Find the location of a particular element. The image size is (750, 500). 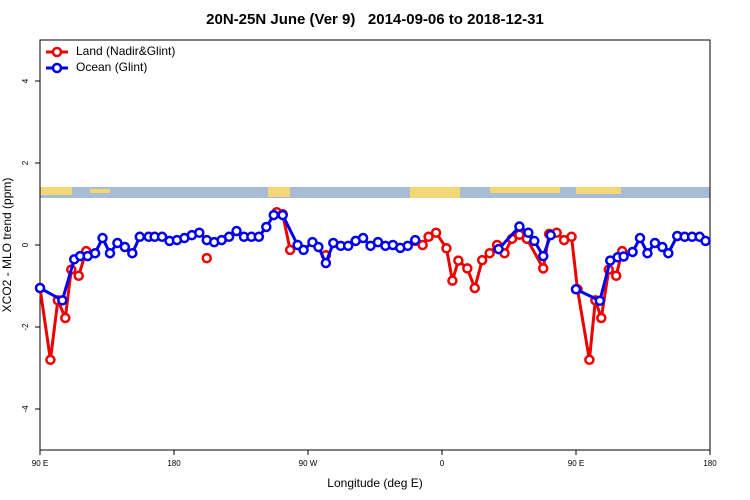

y-axis-title: XCO2 - MLO trend (ppm) is located at coordinates (7, 245).